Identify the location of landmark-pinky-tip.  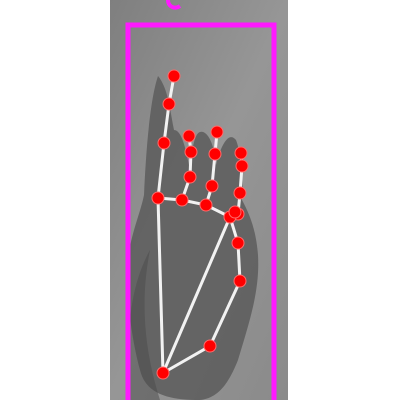
(241, 153).